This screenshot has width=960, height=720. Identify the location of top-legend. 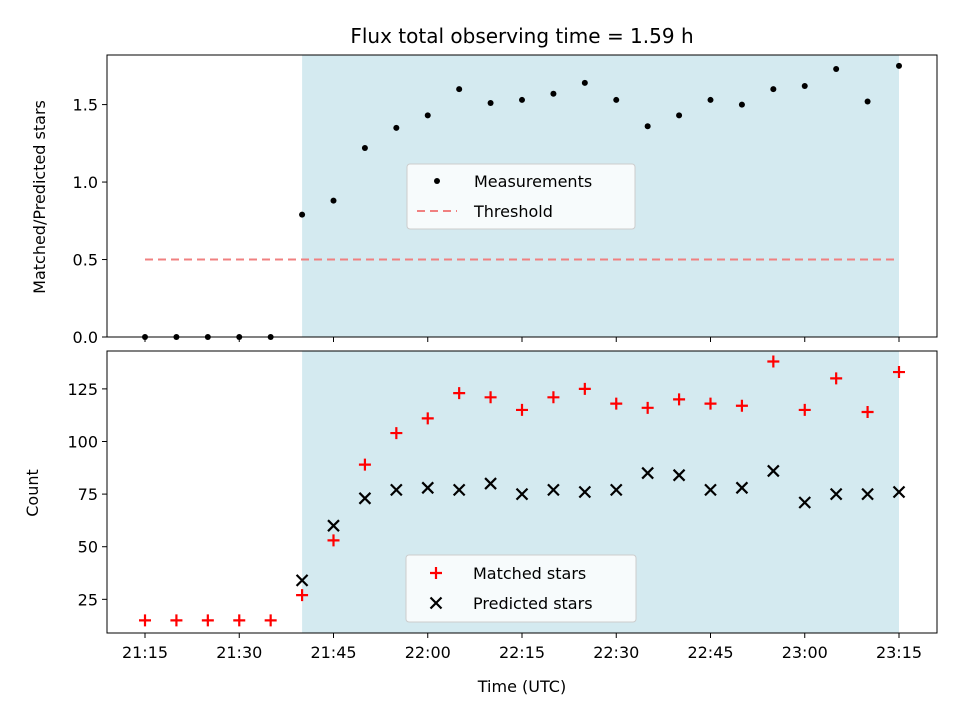
(521, 196).